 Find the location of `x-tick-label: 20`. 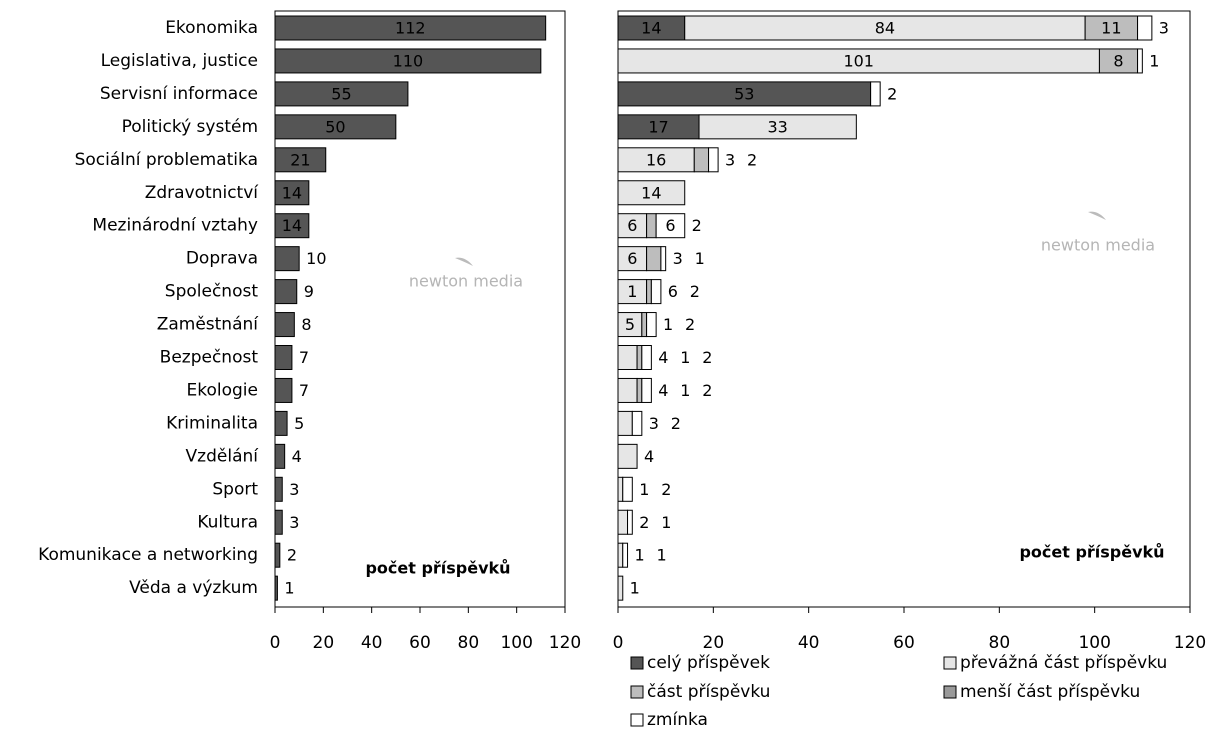

x-tick-label: 20 is located at coordinates (324, 643).